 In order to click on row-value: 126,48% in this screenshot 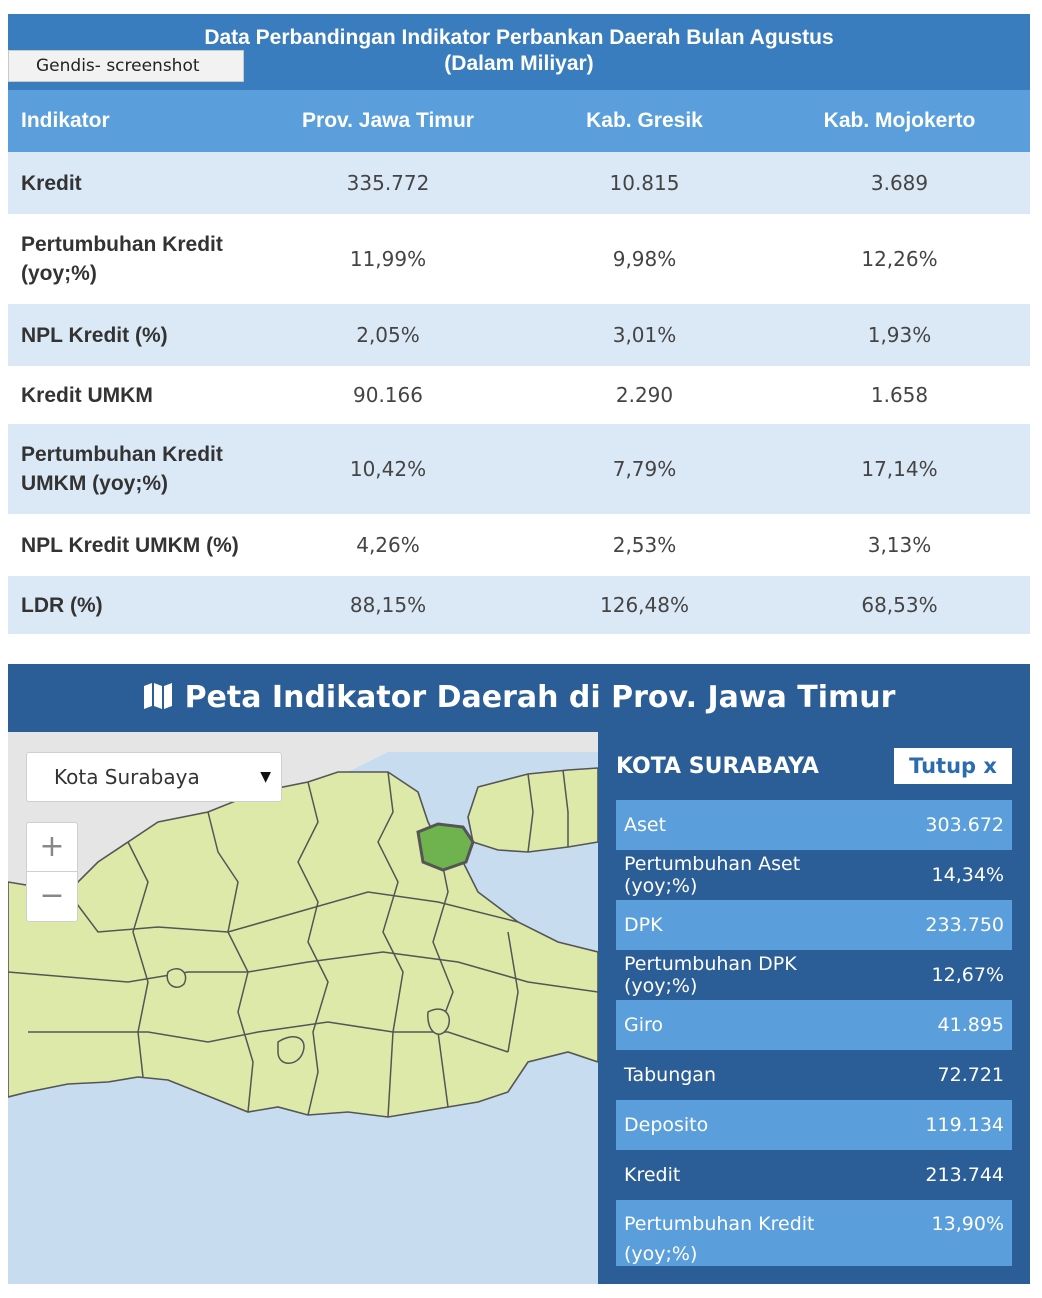, I will do `click(644, 605)`.